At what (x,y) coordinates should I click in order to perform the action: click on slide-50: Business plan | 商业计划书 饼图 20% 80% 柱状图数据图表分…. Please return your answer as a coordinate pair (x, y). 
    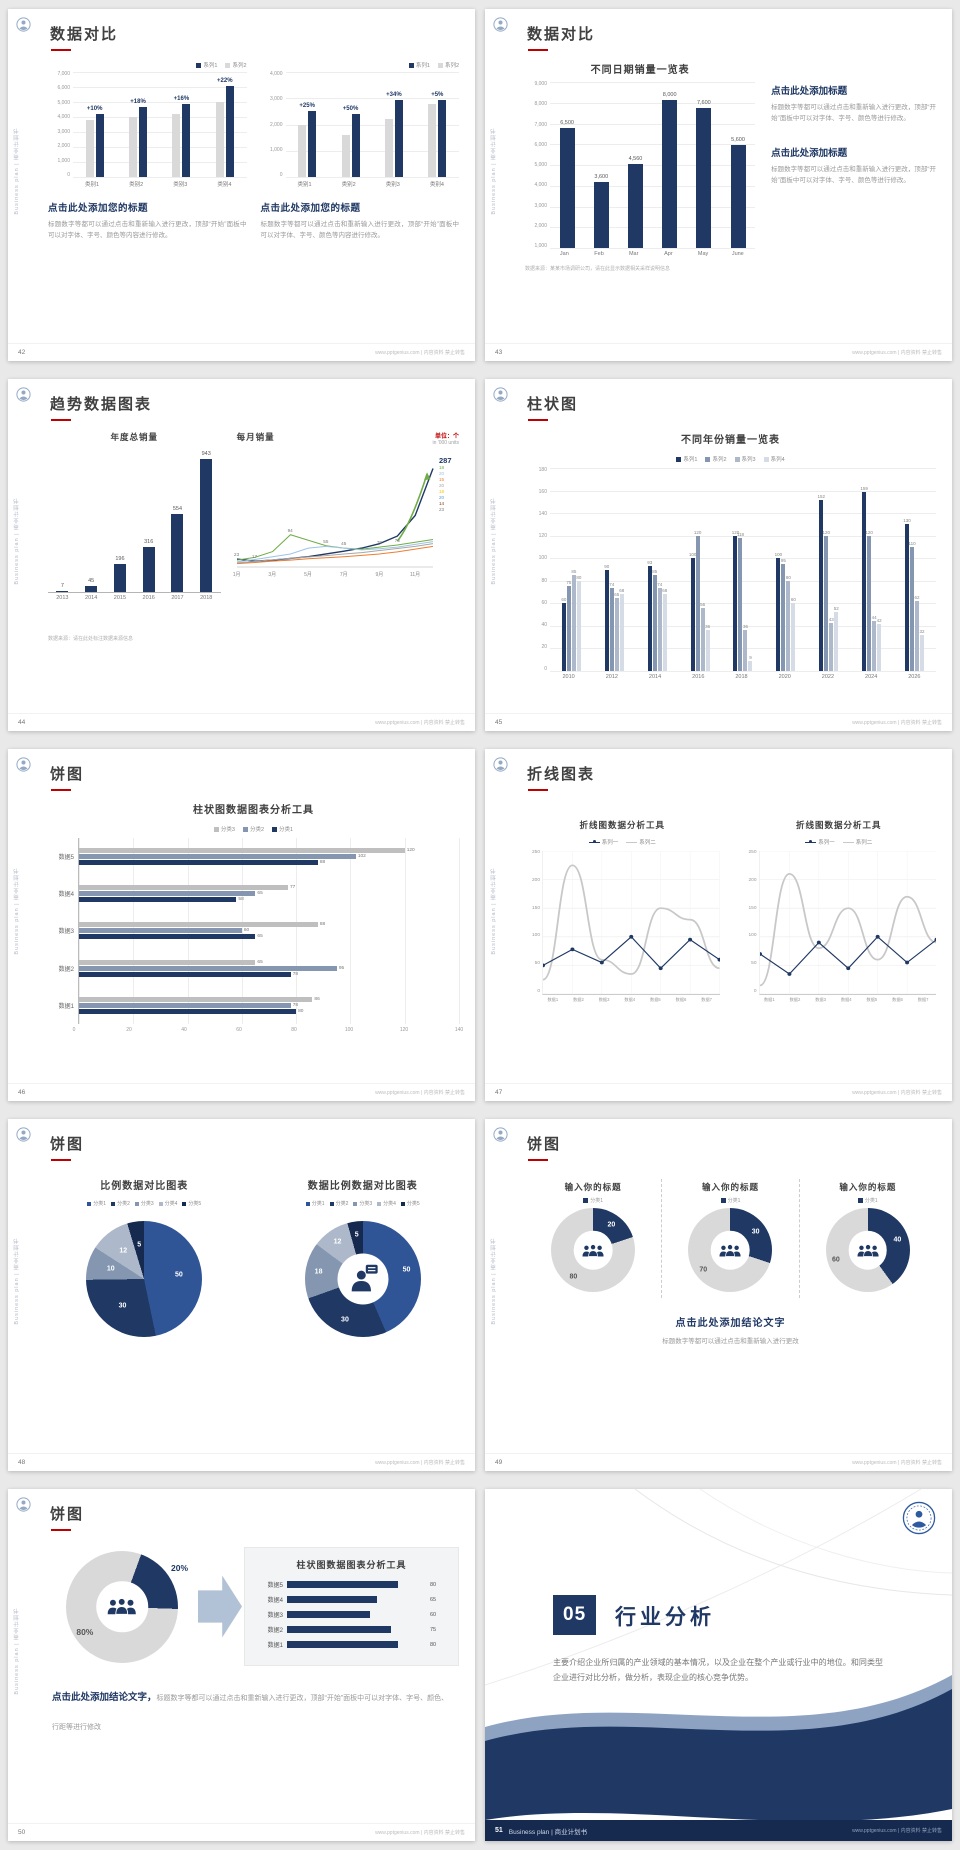
    Looking at the image, I should click on (241, 1665).